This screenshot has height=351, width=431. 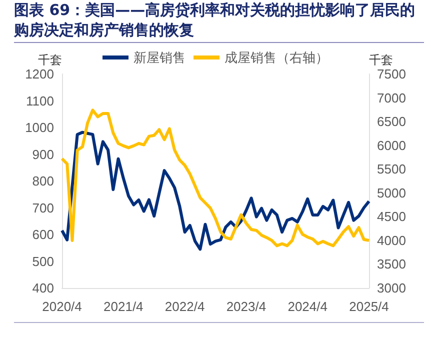 I want to click on y-axis-title: 千套, so click(x=50, y=60).